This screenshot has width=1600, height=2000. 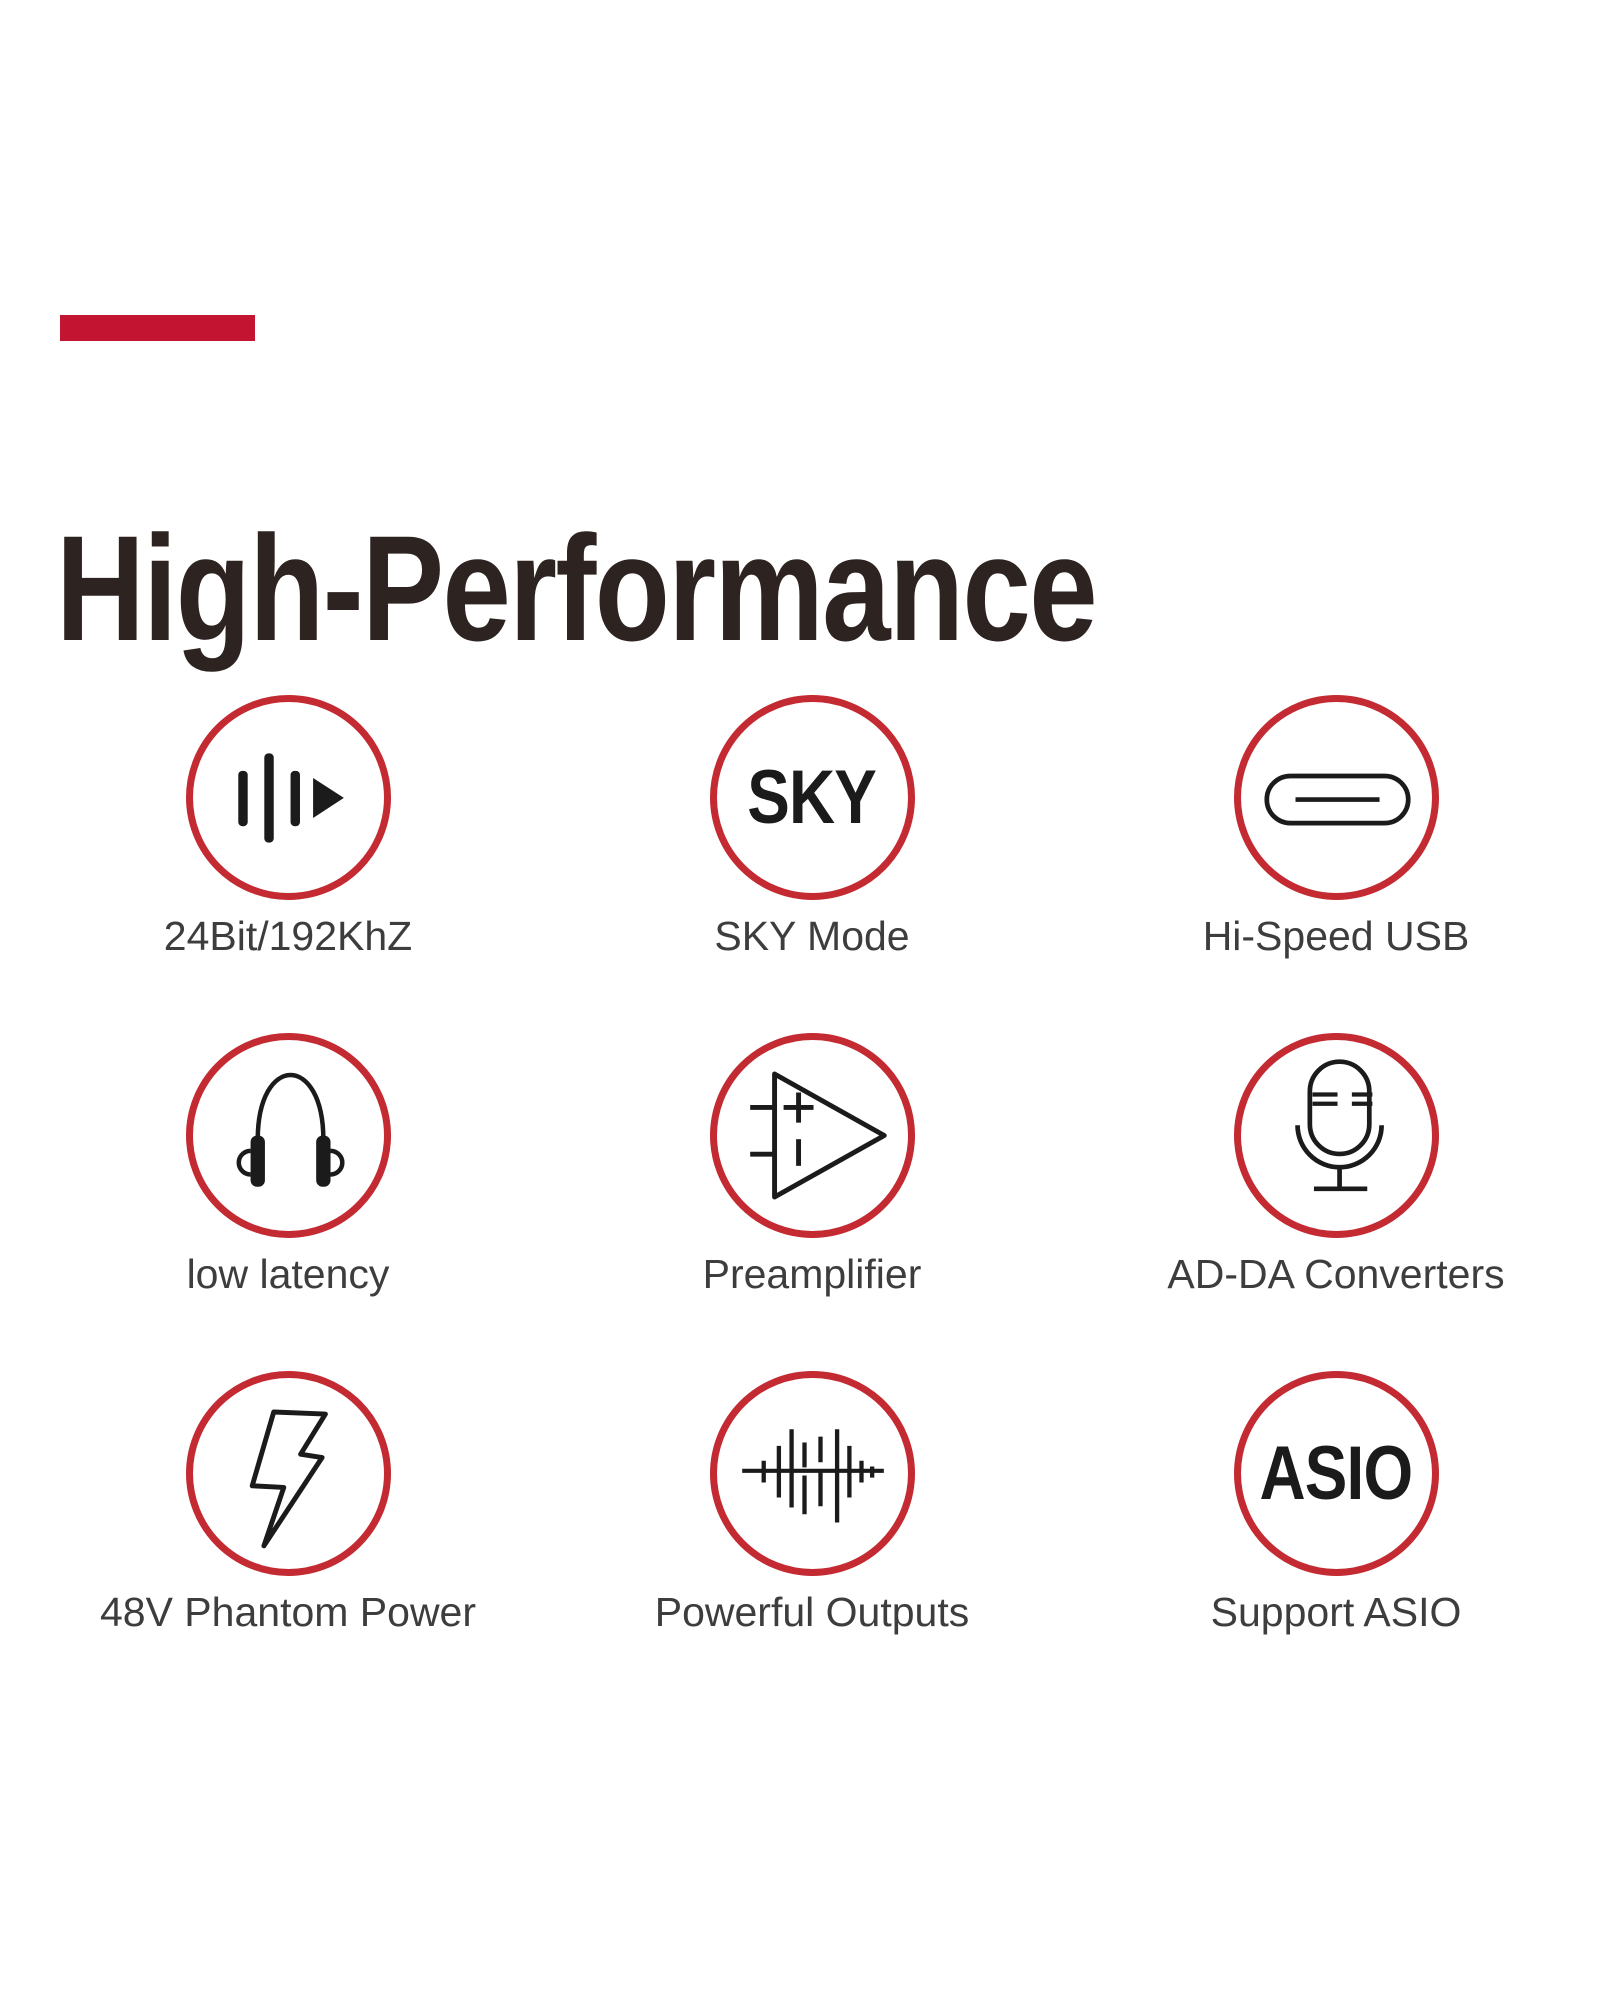 I want to click on icon-circle: SKY, so click(x=812, y=797).